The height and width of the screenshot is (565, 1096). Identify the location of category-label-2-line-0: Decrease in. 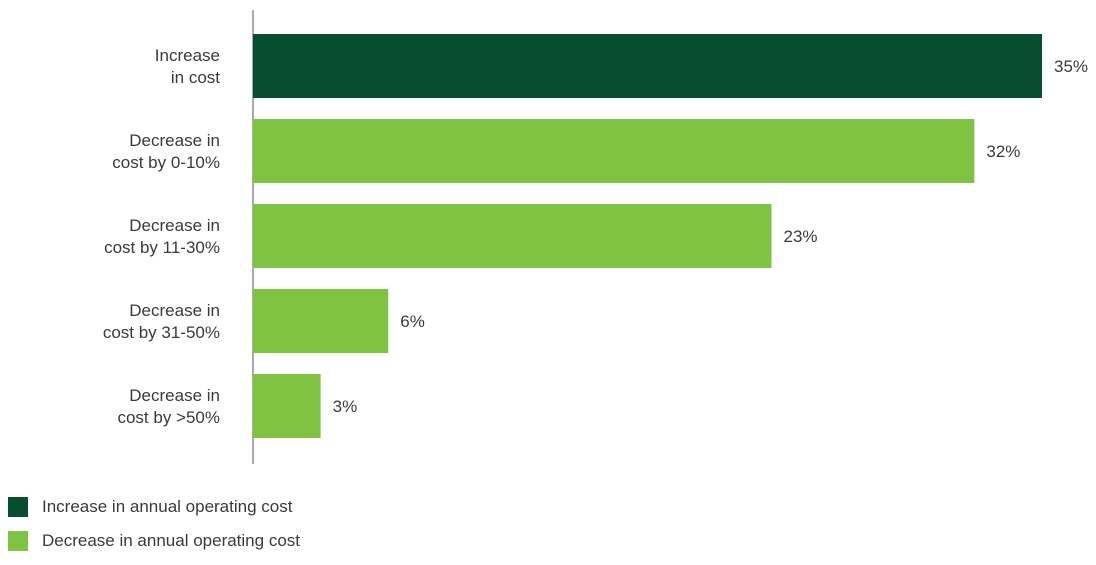
(174, 225).